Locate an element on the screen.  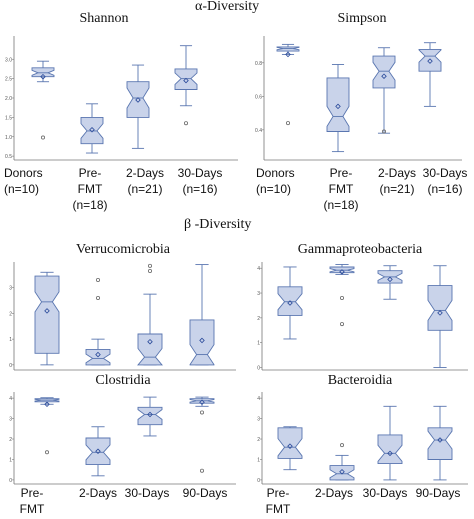
bacteroidia-panel: Bacteroidia 0 1 2 3 4 is located at coordinates (362, 429).